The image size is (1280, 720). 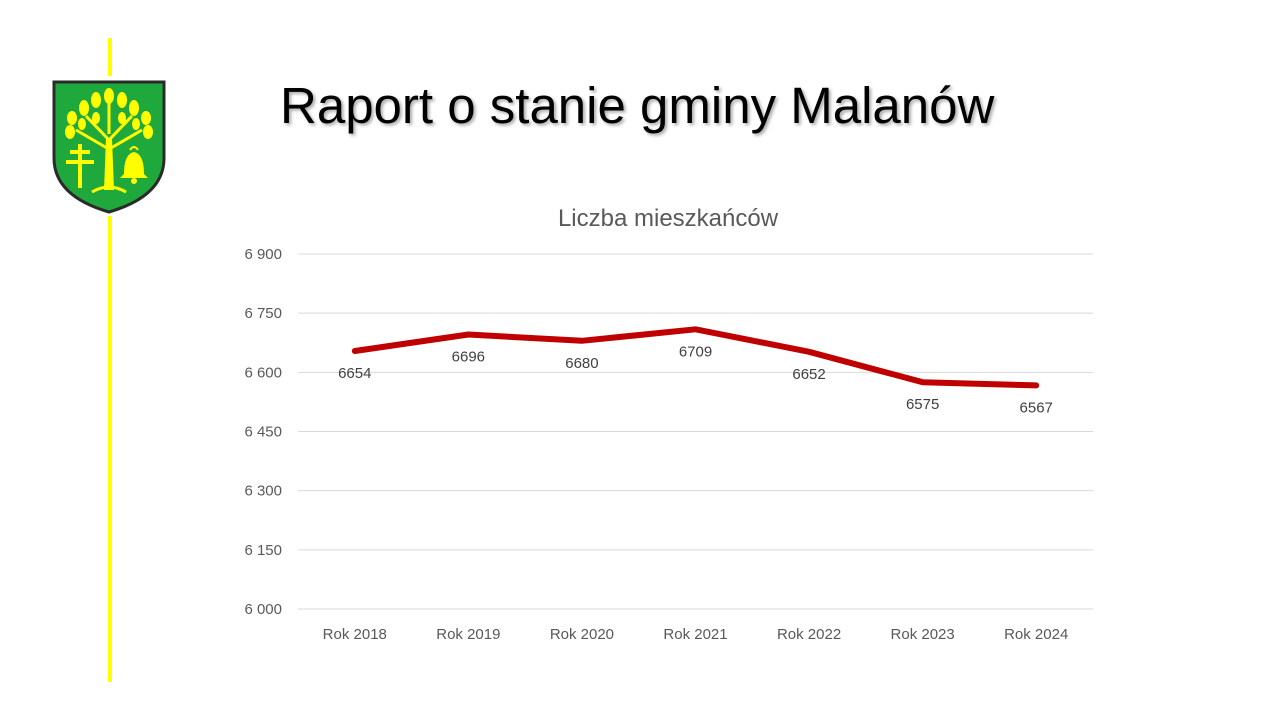 I want to click on accent-line-top, so click(x=110, y=57).